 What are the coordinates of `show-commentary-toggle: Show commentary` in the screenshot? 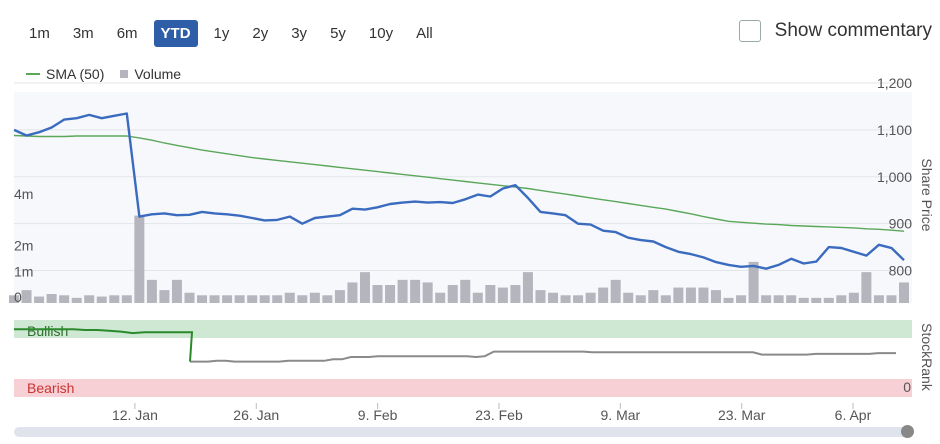 It's located at (835, 31).